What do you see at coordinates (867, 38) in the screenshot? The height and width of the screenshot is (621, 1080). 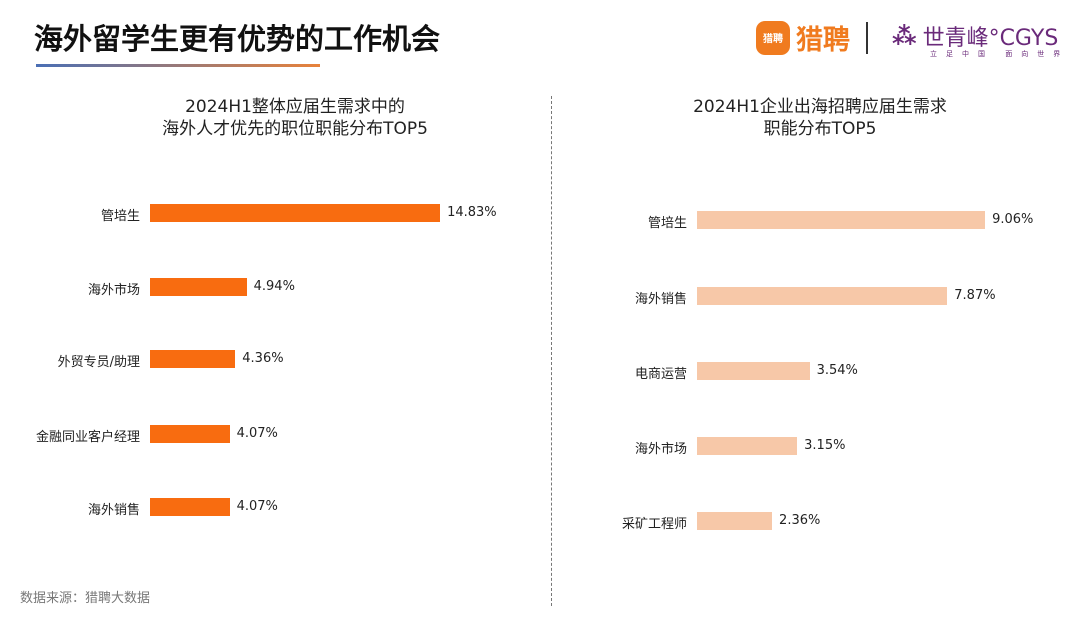 I see `logo-separator` at bounding box center [867, 38].